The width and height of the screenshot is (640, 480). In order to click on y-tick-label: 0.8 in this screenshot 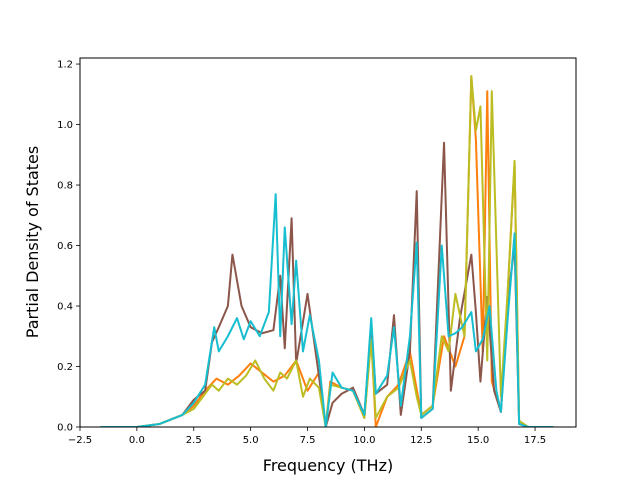, I will do `click(65, 186)`.